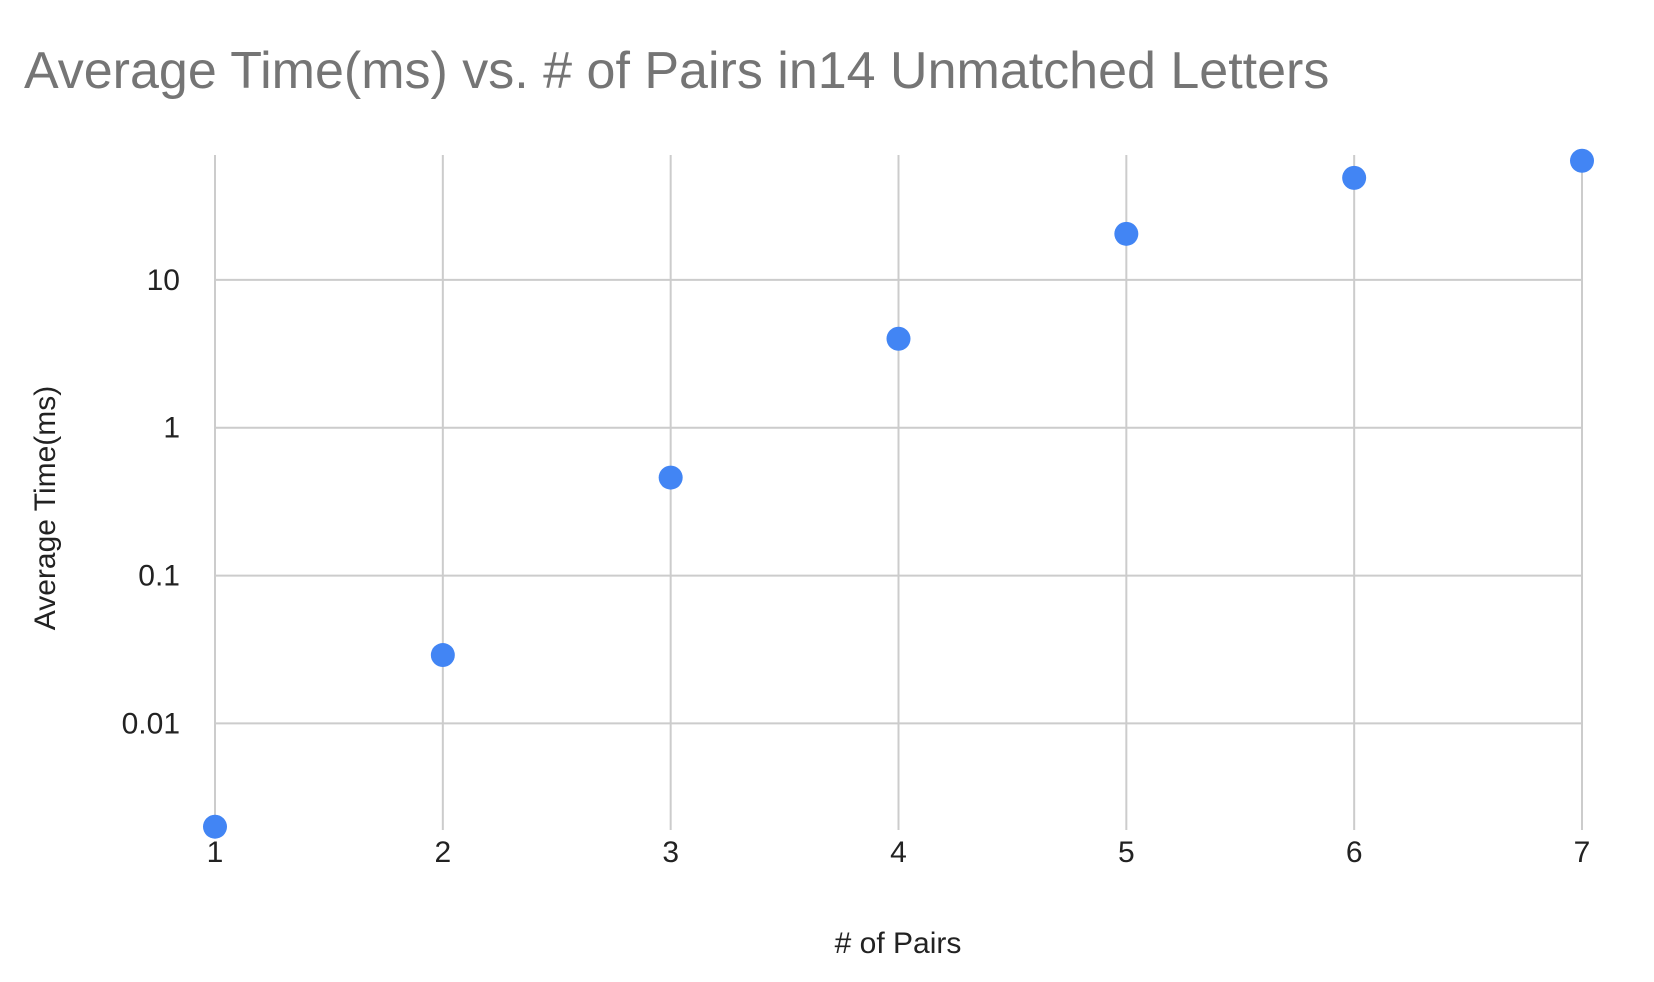  I want to click on x-tick-label: 4, so click(898, 852).